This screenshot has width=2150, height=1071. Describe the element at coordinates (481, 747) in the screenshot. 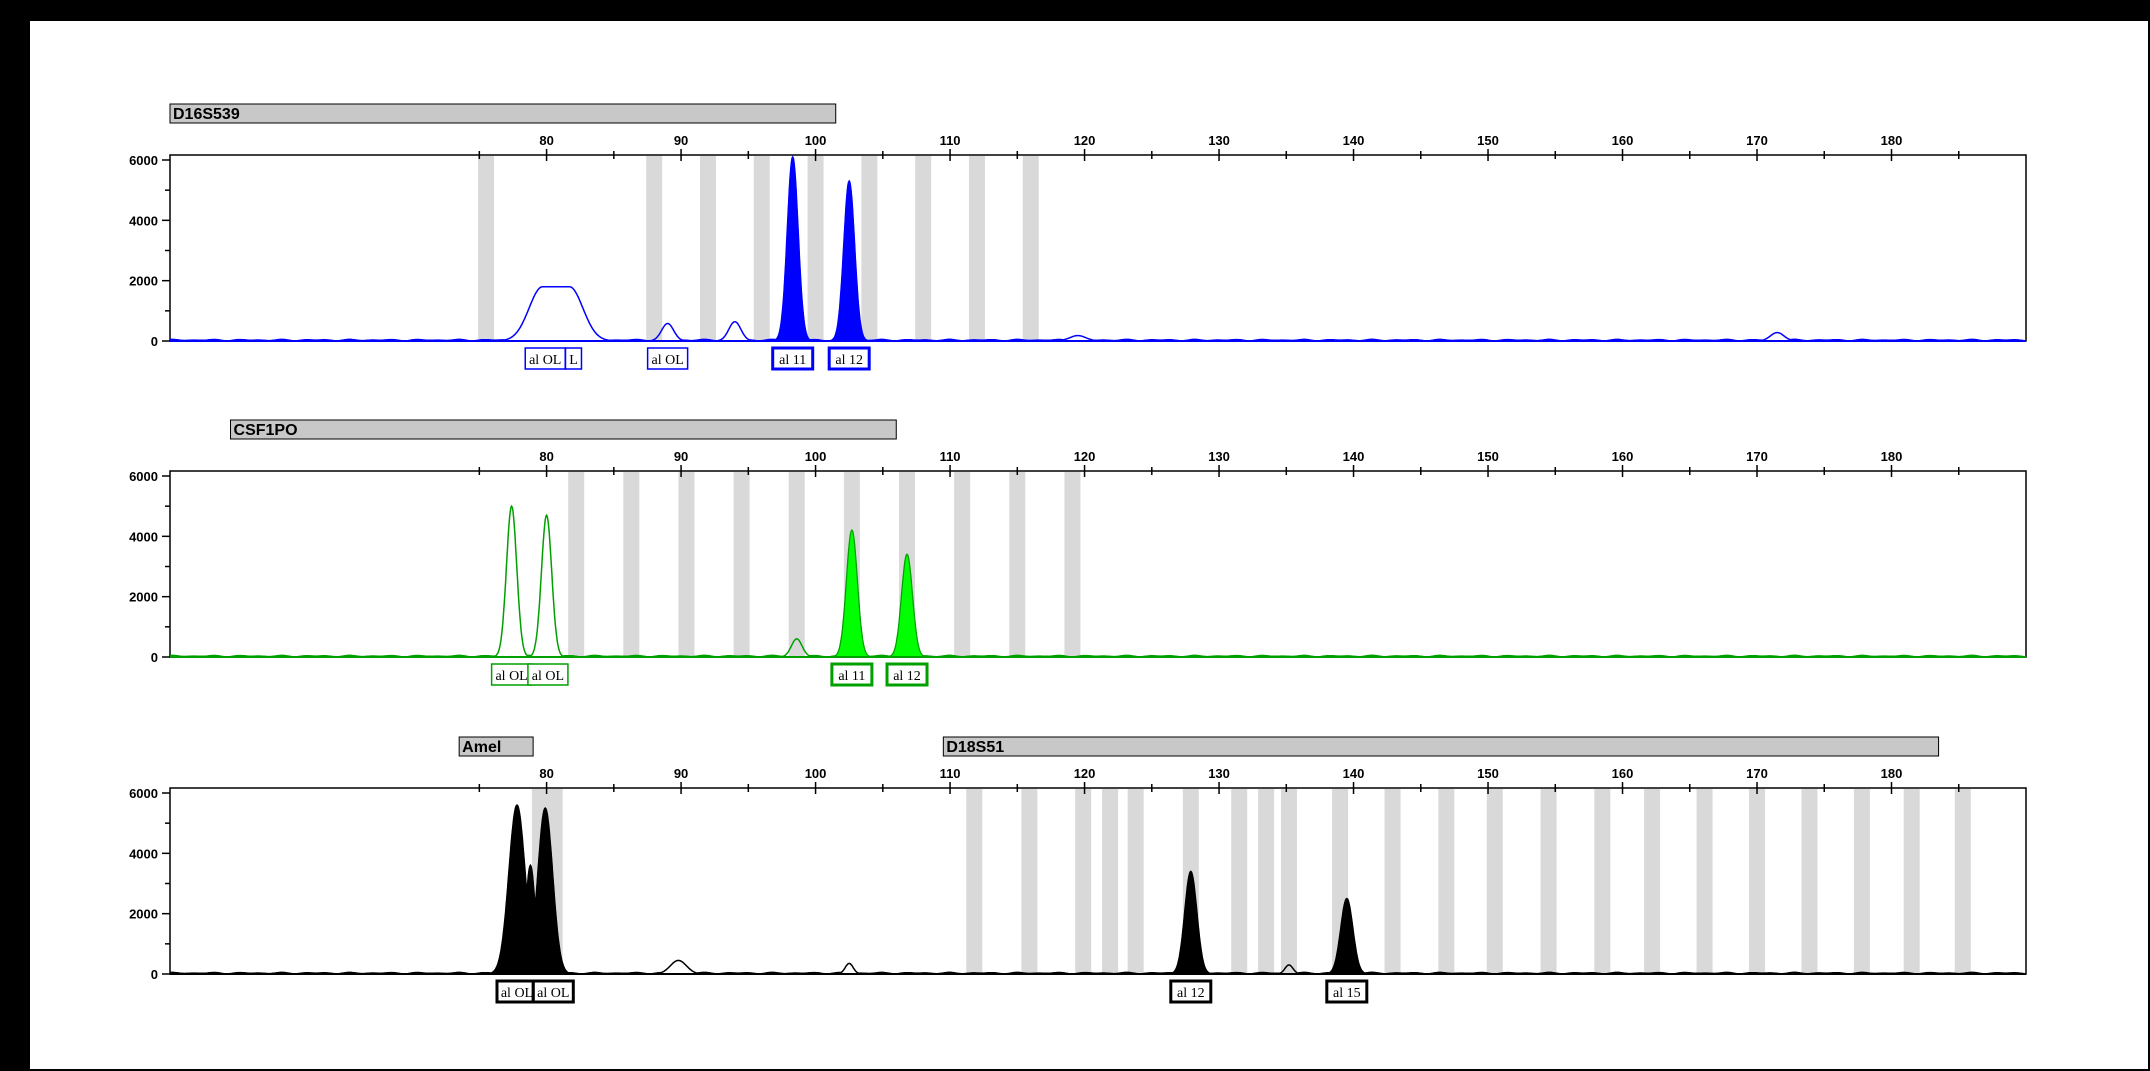

I see `marker-name: Amel` at that location.